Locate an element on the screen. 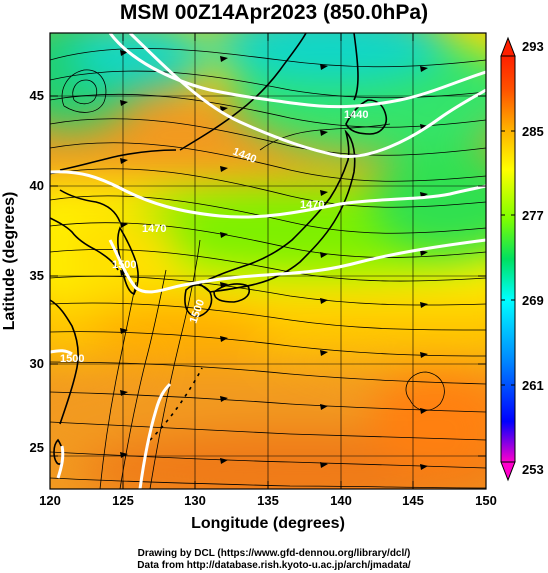  colorbar-label: 269 is located at coordinates (533, 300).